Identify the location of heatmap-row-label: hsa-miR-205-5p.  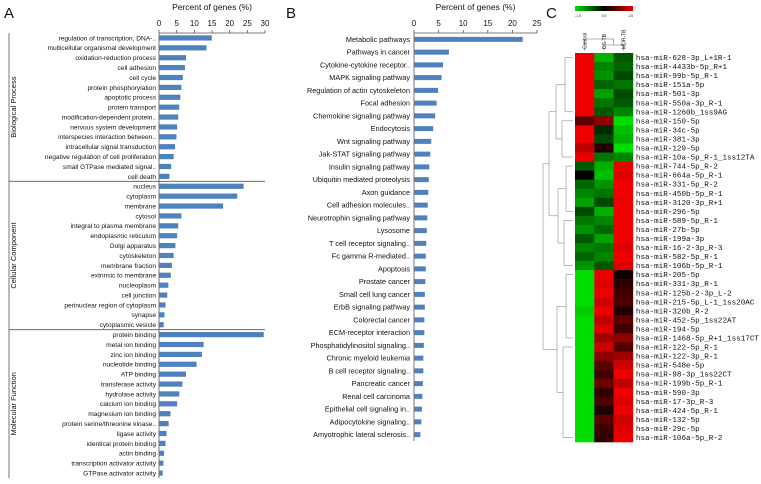
(668, 276).